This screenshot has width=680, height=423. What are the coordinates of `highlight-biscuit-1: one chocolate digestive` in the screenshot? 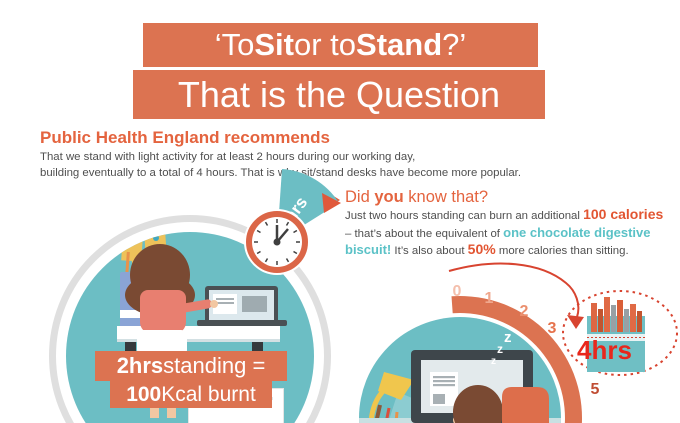 It's located at (577, 232).